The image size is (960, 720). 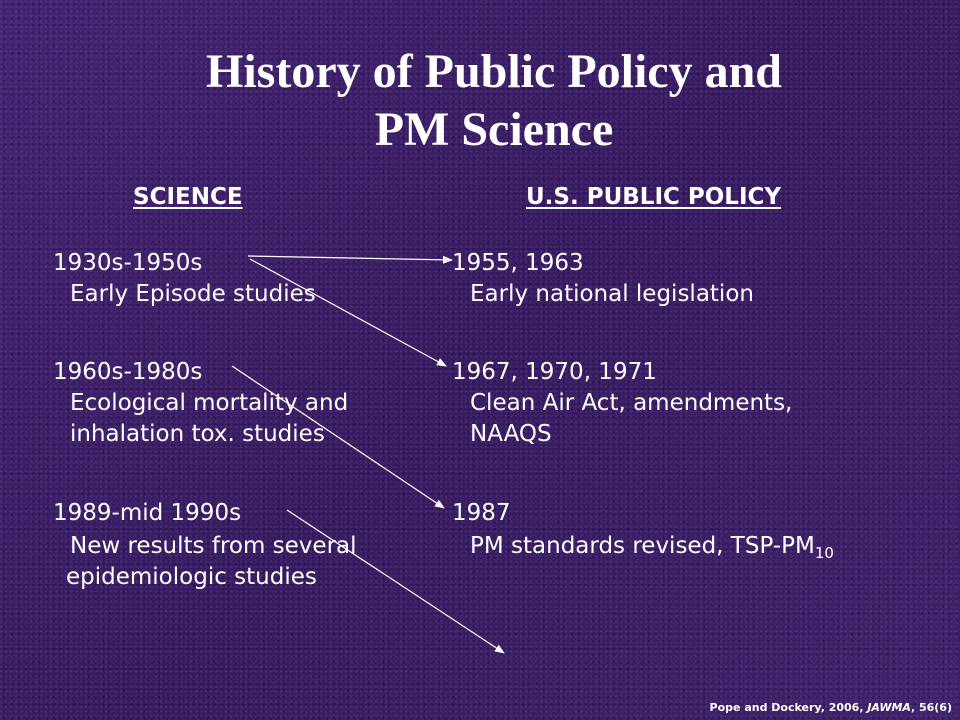 What do you see at coordinates (191, 577) in the screenshot?
I see `science-desc-3-line2: epidemiologic studies` at bounding box center [191, 577].